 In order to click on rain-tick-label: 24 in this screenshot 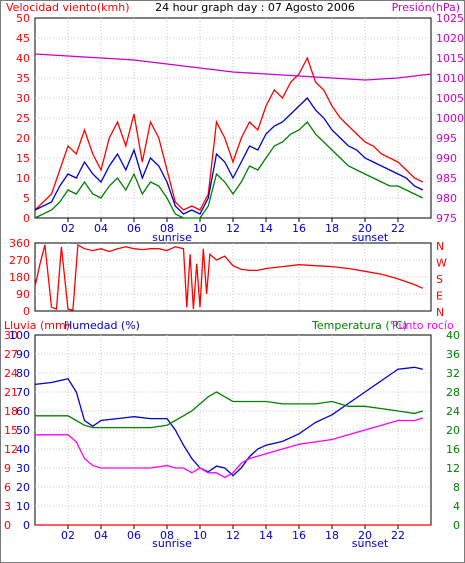, I will do `click(11, 373)`.